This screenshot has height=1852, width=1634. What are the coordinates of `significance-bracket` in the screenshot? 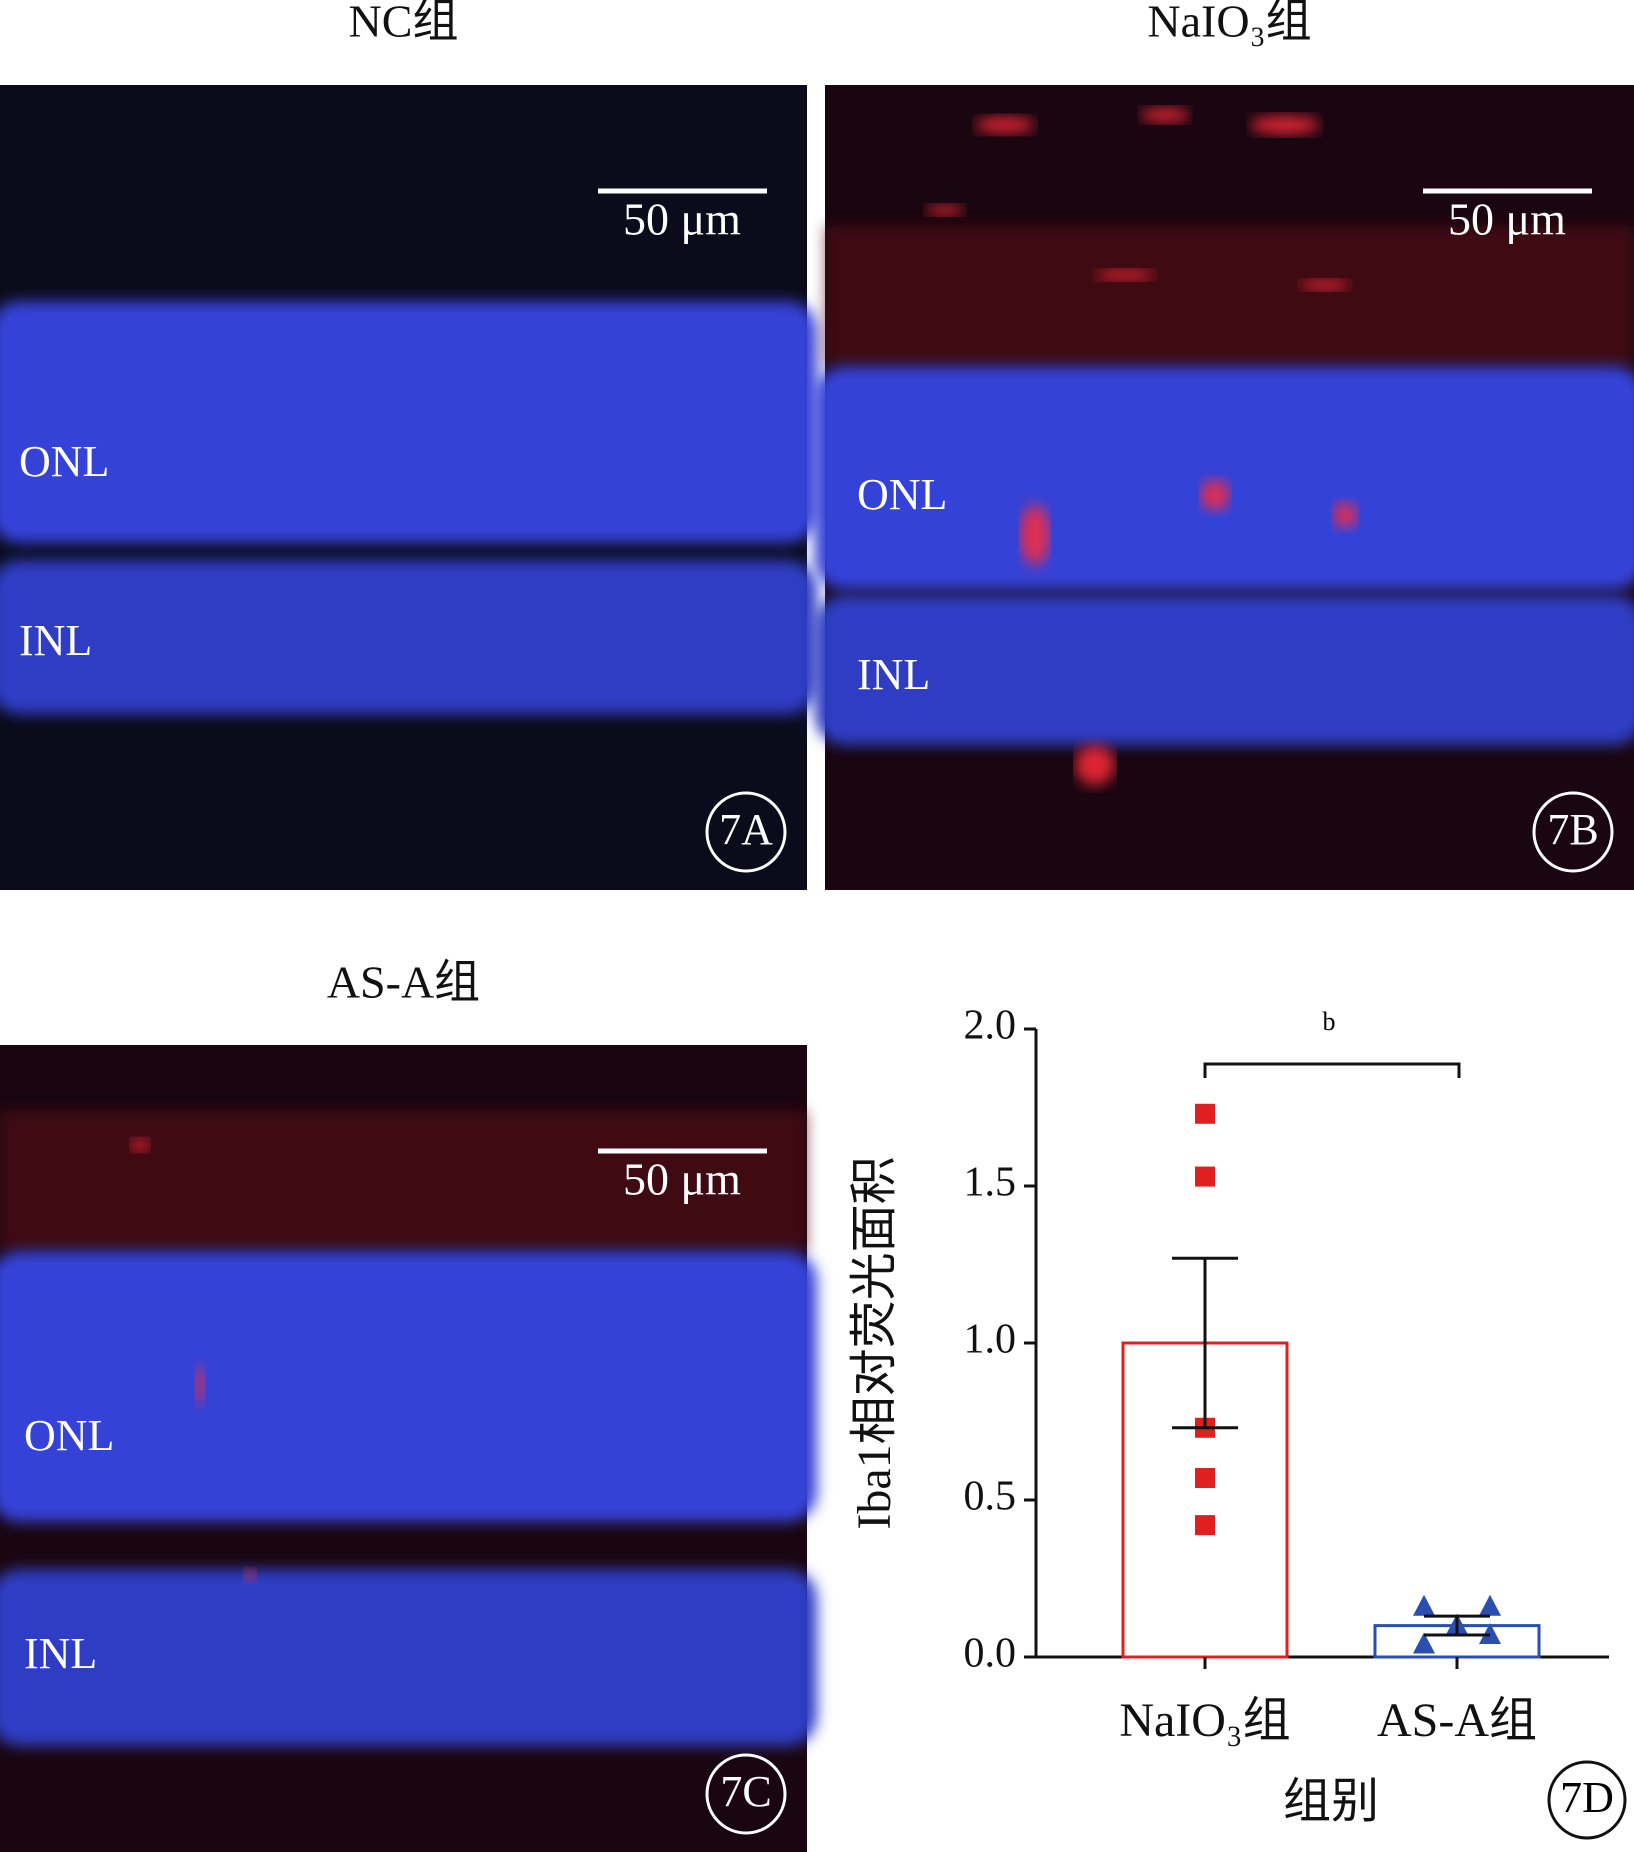 It's located at (1332, 1070).